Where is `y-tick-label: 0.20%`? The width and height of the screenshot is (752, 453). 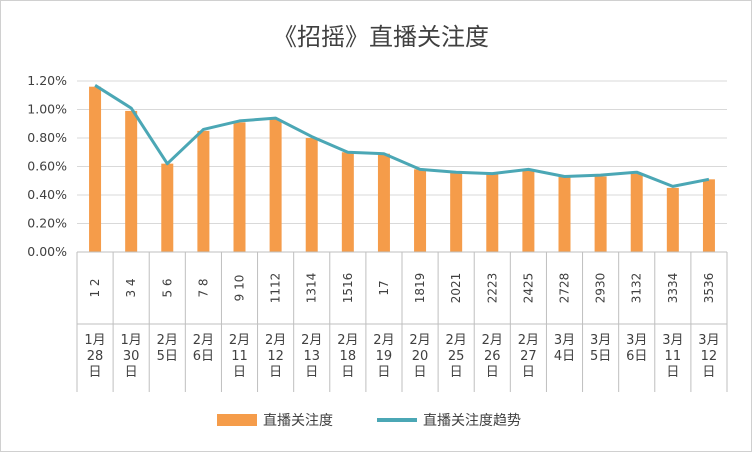
y-tick-label: 0.20% is located at coordinates (47, 223).